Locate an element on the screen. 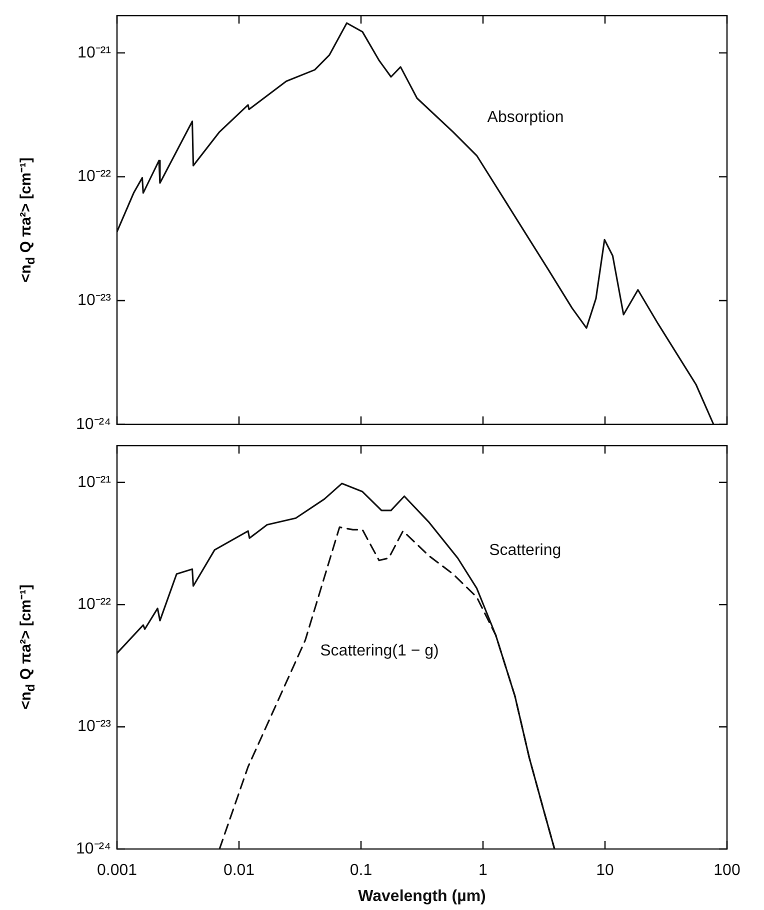 Image resolution: width=764 pixels, height=910 pixels. x-tick-label: 0.001 is located at coordinates (117, 871).